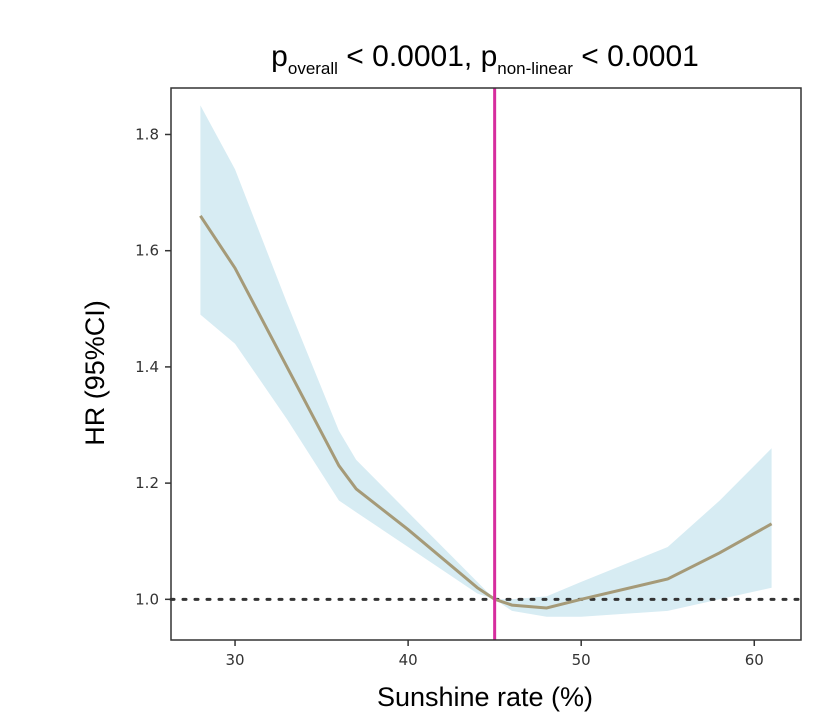  Describe the element at coordinates (636, 56) in the screenshot. I see `title-p2-value: < 0.0001` at that location.